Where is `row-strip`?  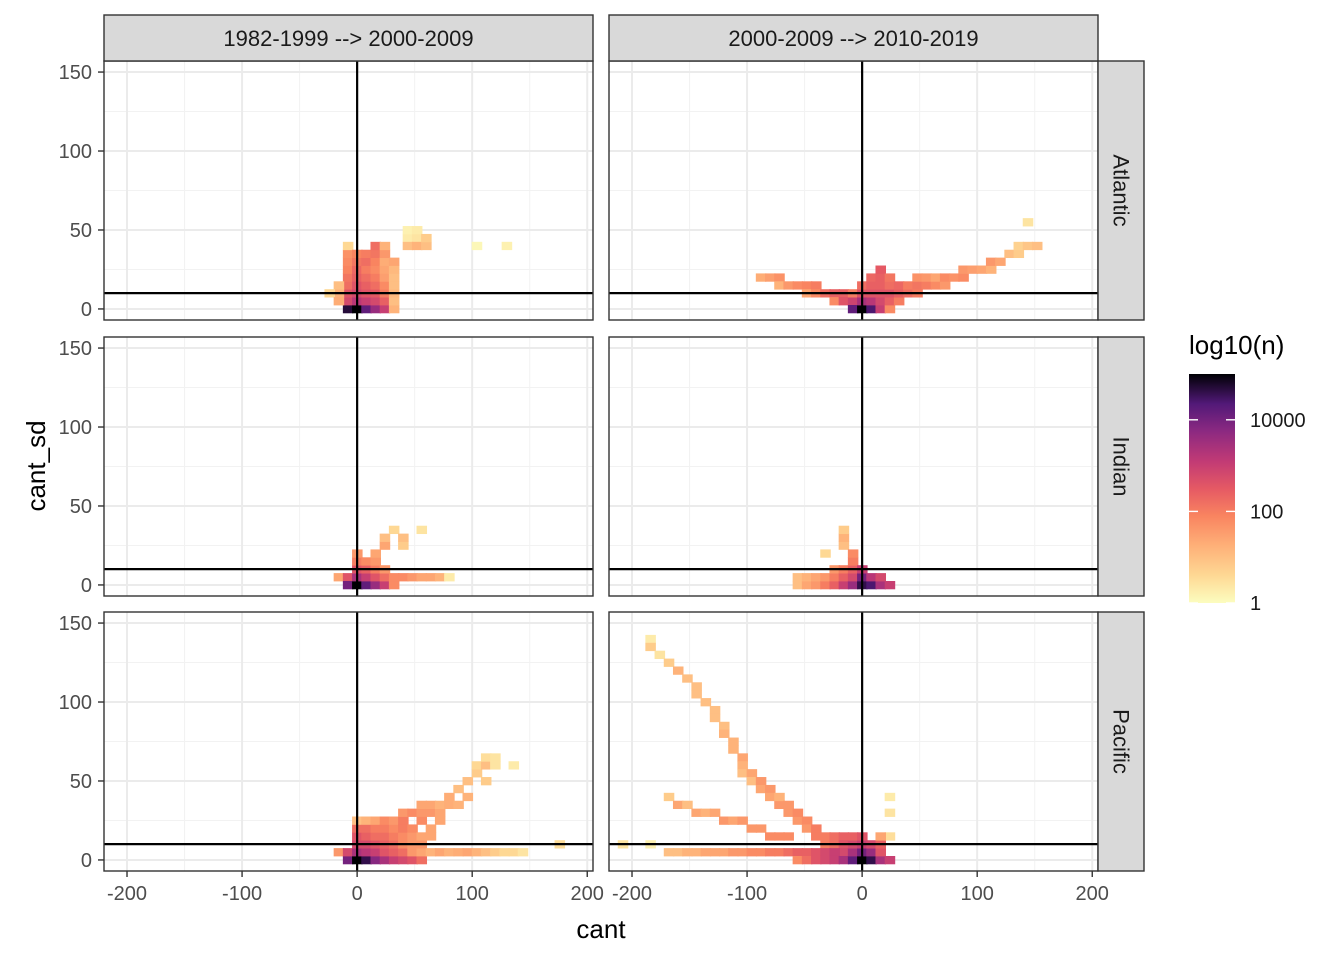
row-strip is located at coordinates (1121, 466).